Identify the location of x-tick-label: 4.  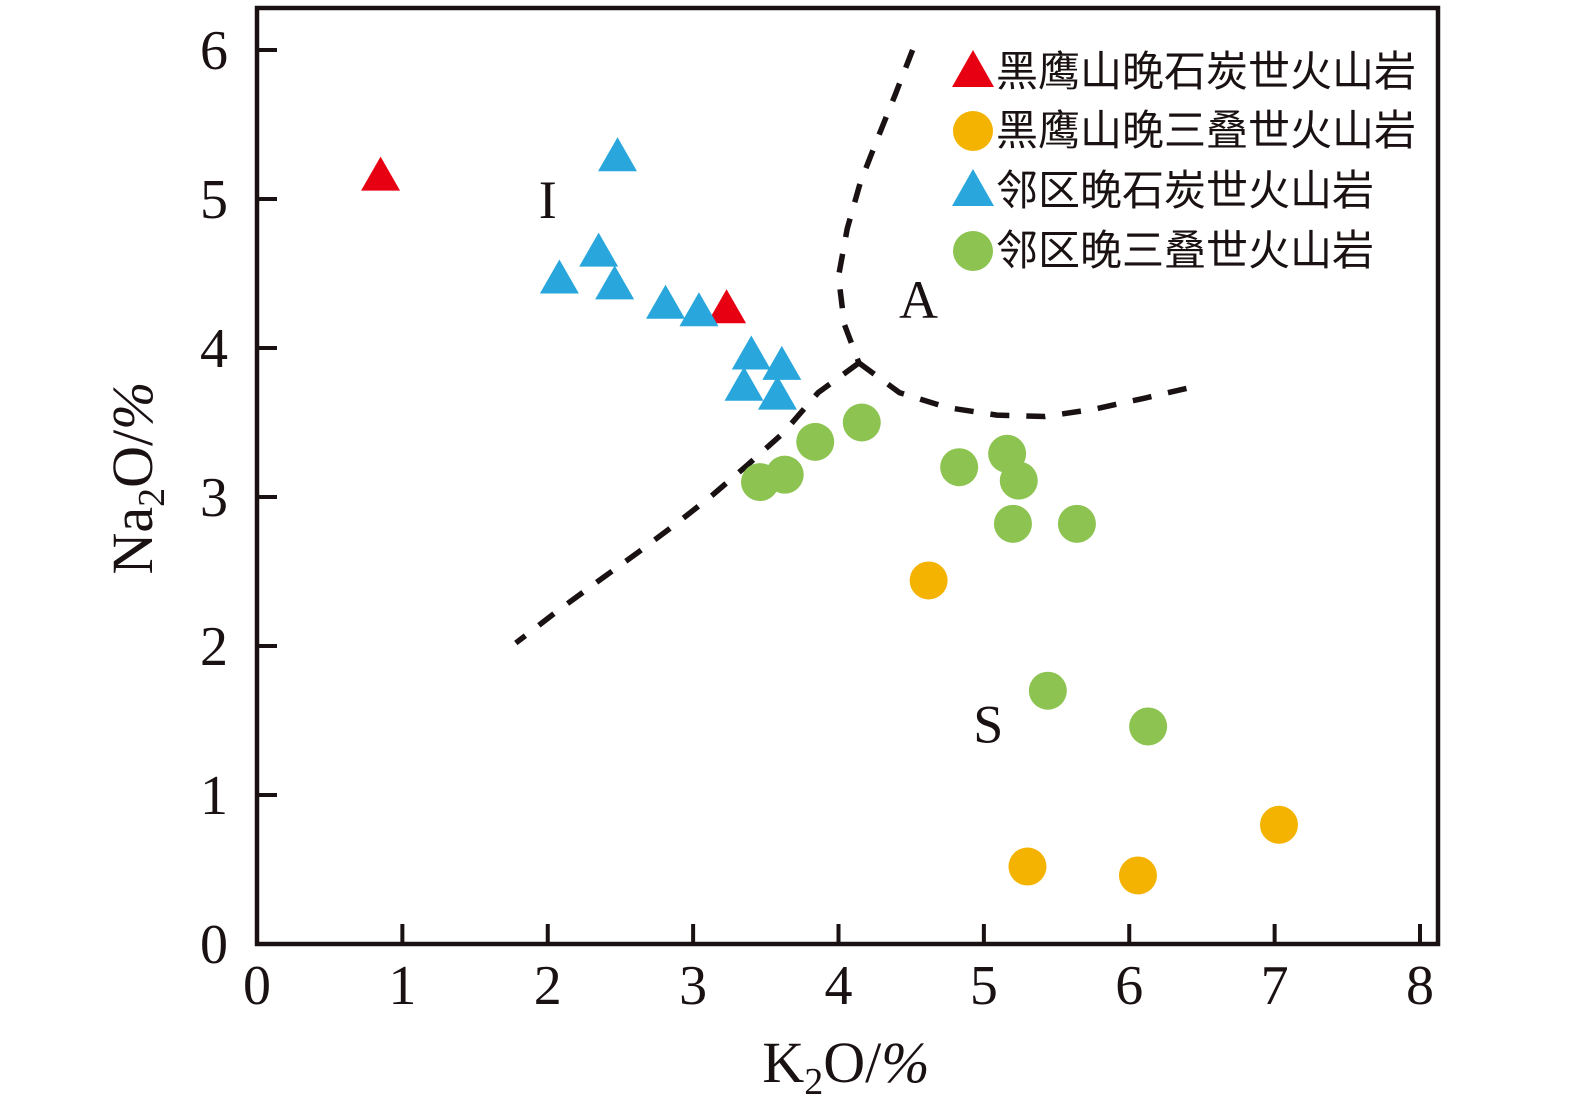
(839, 986).